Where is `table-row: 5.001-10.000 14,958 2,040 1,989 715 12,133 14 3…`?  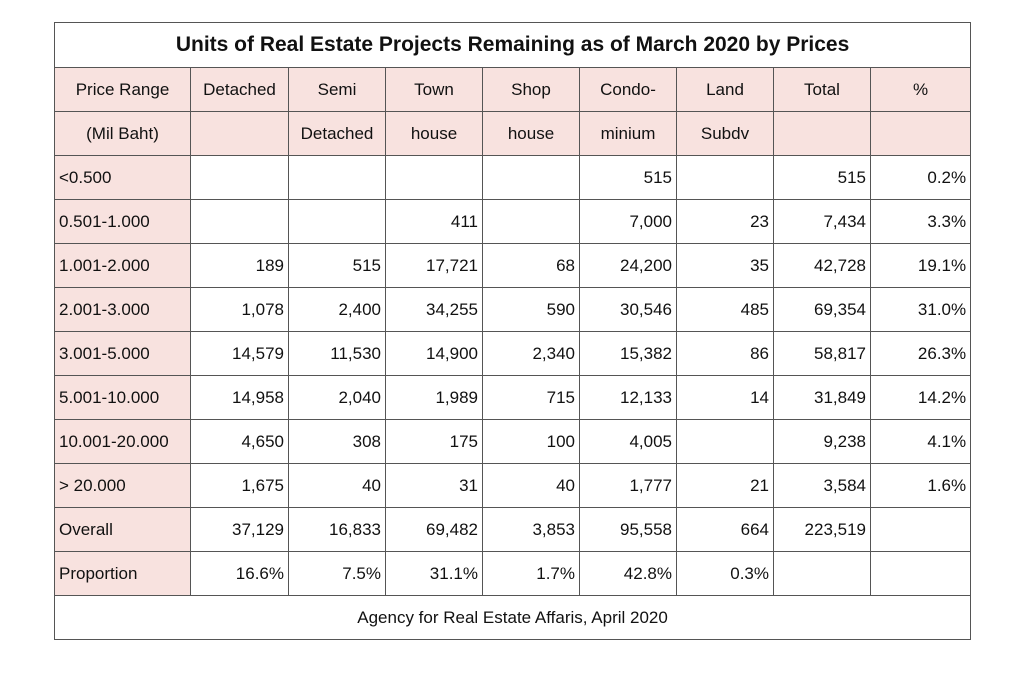 table-row: 5.001-10.000 14,958 2,040 1,989 715 12,133 14 3… is located at coordinates (513, 397).